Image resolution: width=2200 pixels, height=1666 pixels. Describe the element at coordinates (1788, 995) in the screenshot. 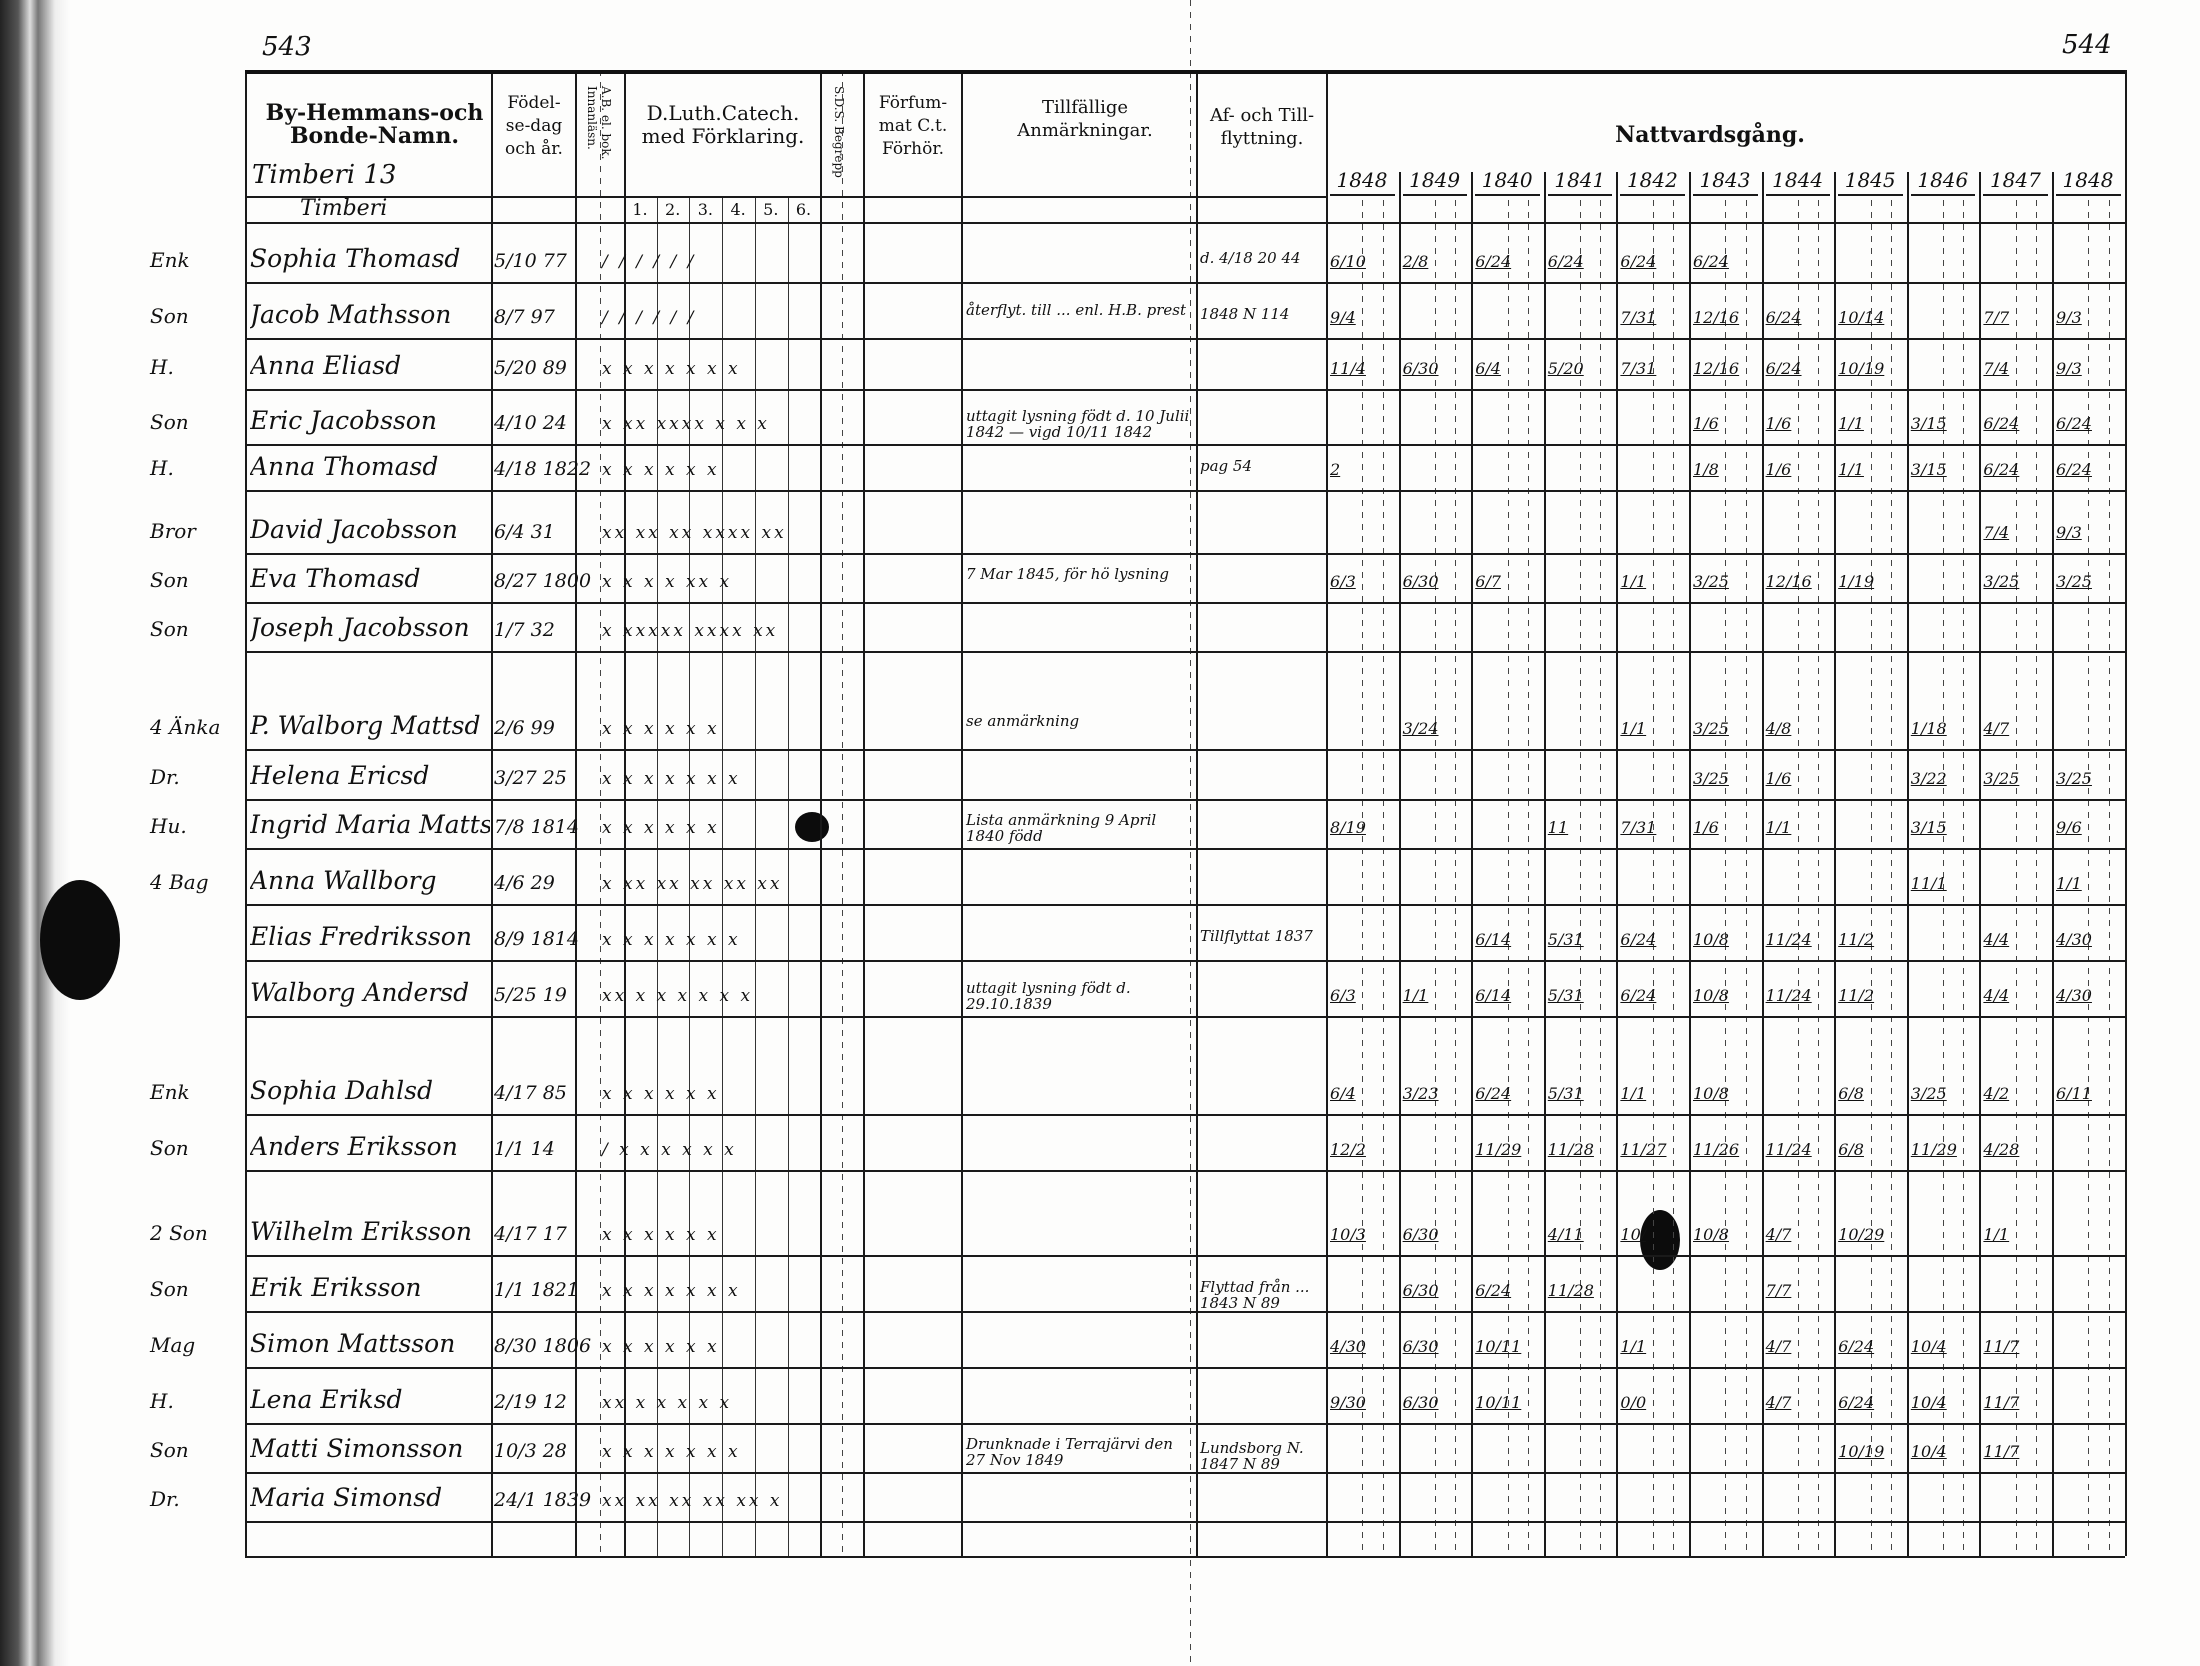

I see `communion-entry: 11/24` at that location.